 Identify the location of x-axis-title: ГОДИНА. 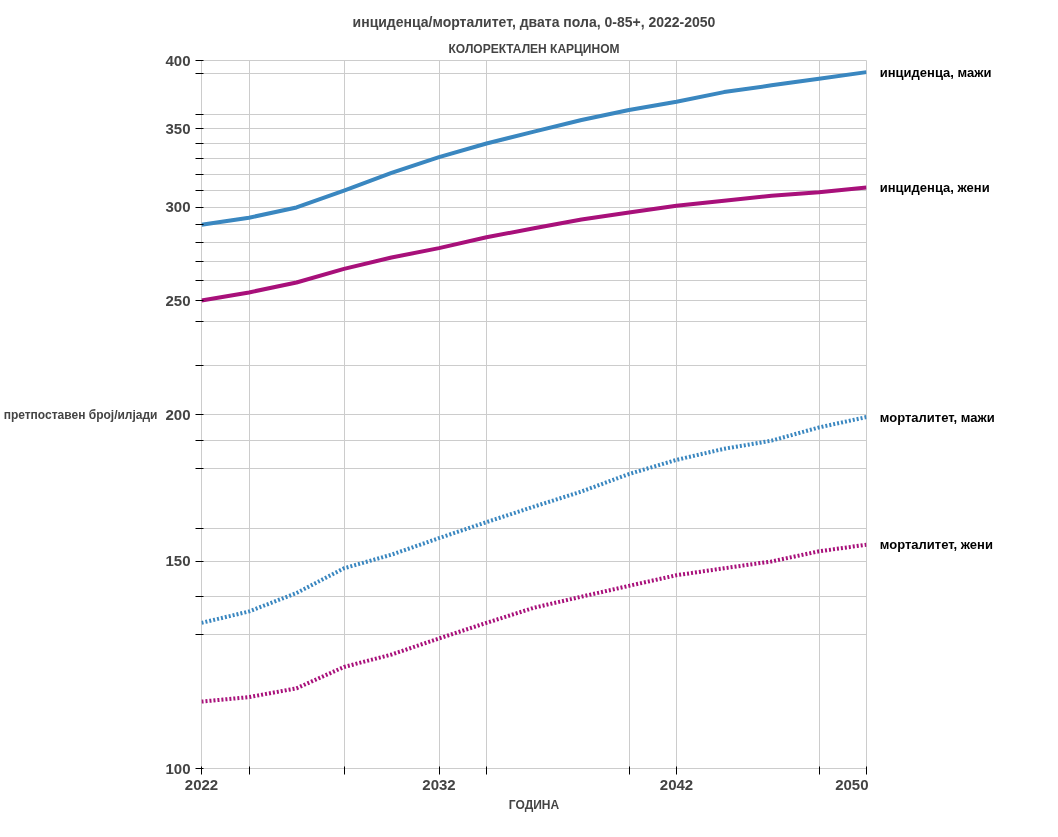
(534, 804).